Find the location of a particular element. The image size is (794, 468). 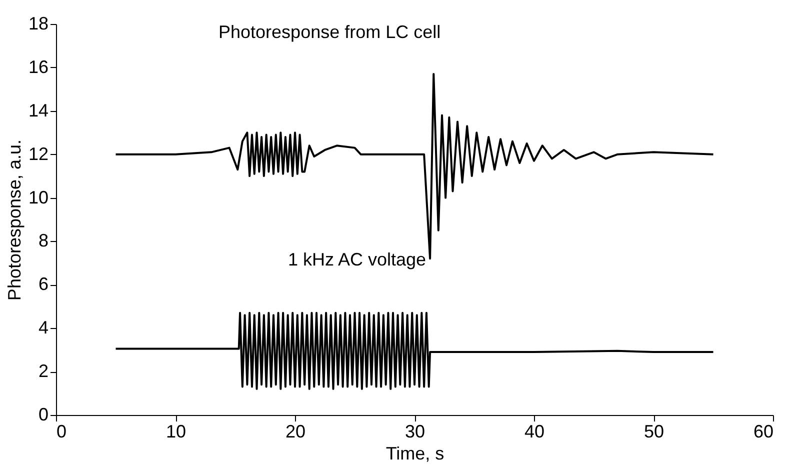

y-tick-label: 12 is located at coordinates (38, 154).